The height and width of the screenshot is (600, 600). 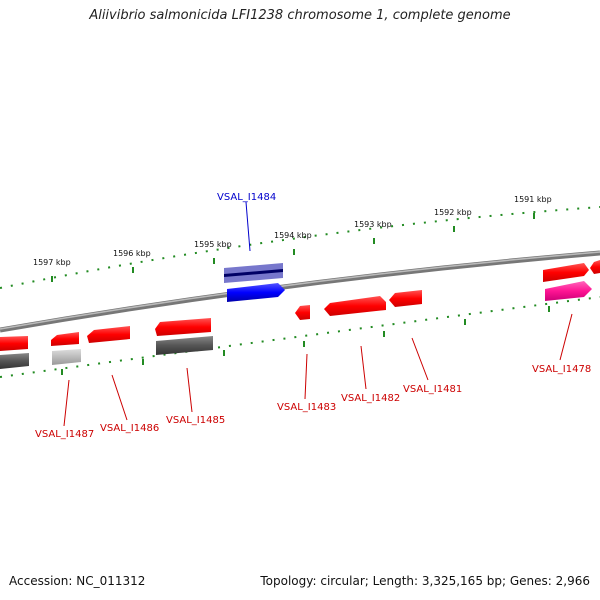 What do you see at coordinates (195, 420) in the screenshot?
I see `gene-label-i1485: VSAL_I1485` at bounding box center [195, 420].